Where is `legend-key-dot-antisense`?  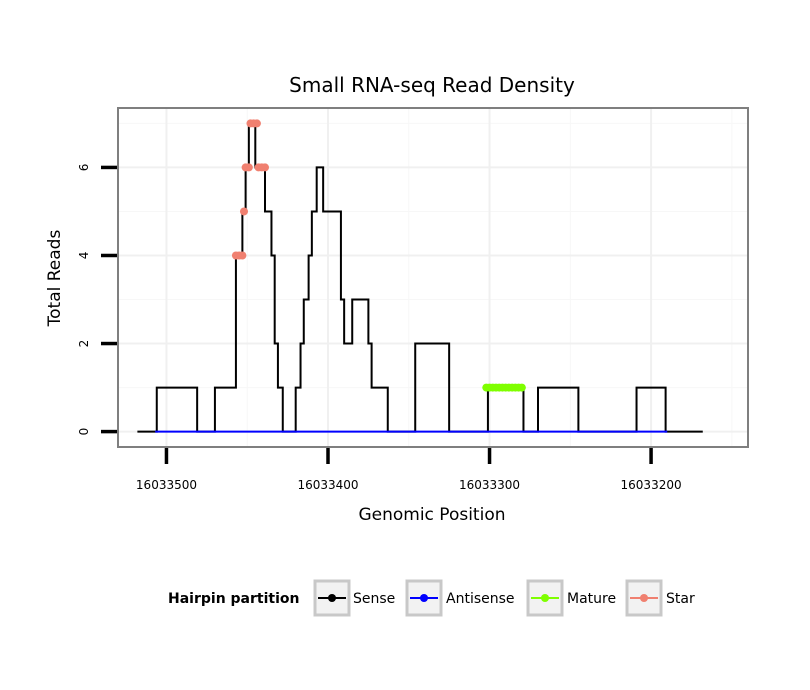
legend-key-dot-antisense is located at coordinates (424, 598).